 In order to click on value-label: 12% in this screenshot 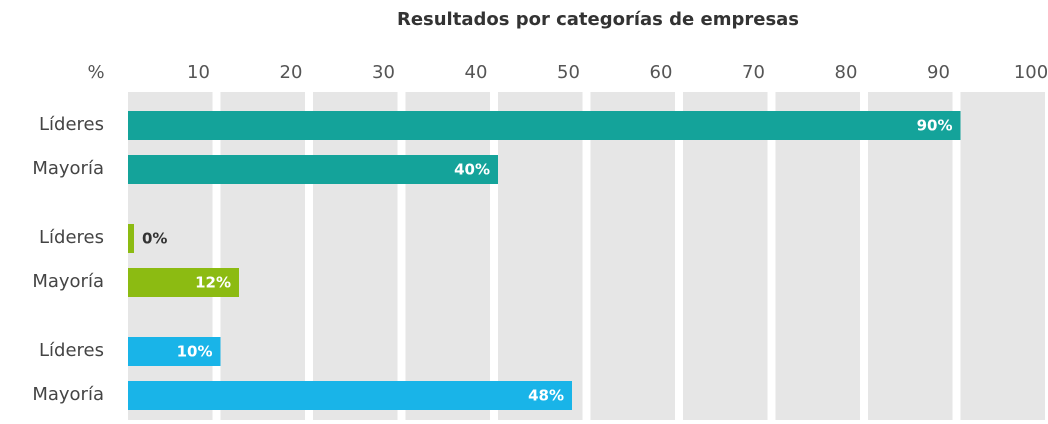, I will do `click(213, 283)`.